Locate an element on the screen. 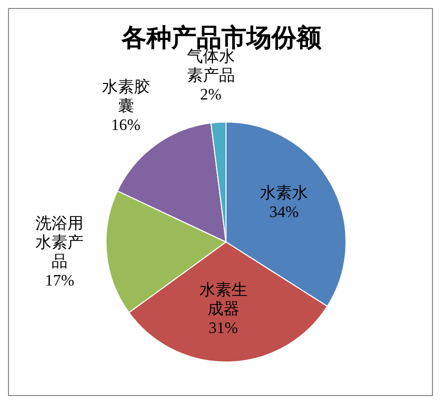 Image resolution: width=441 pixels, height=404 pixels. data-label: 16% is located at coordinates (125, 125).